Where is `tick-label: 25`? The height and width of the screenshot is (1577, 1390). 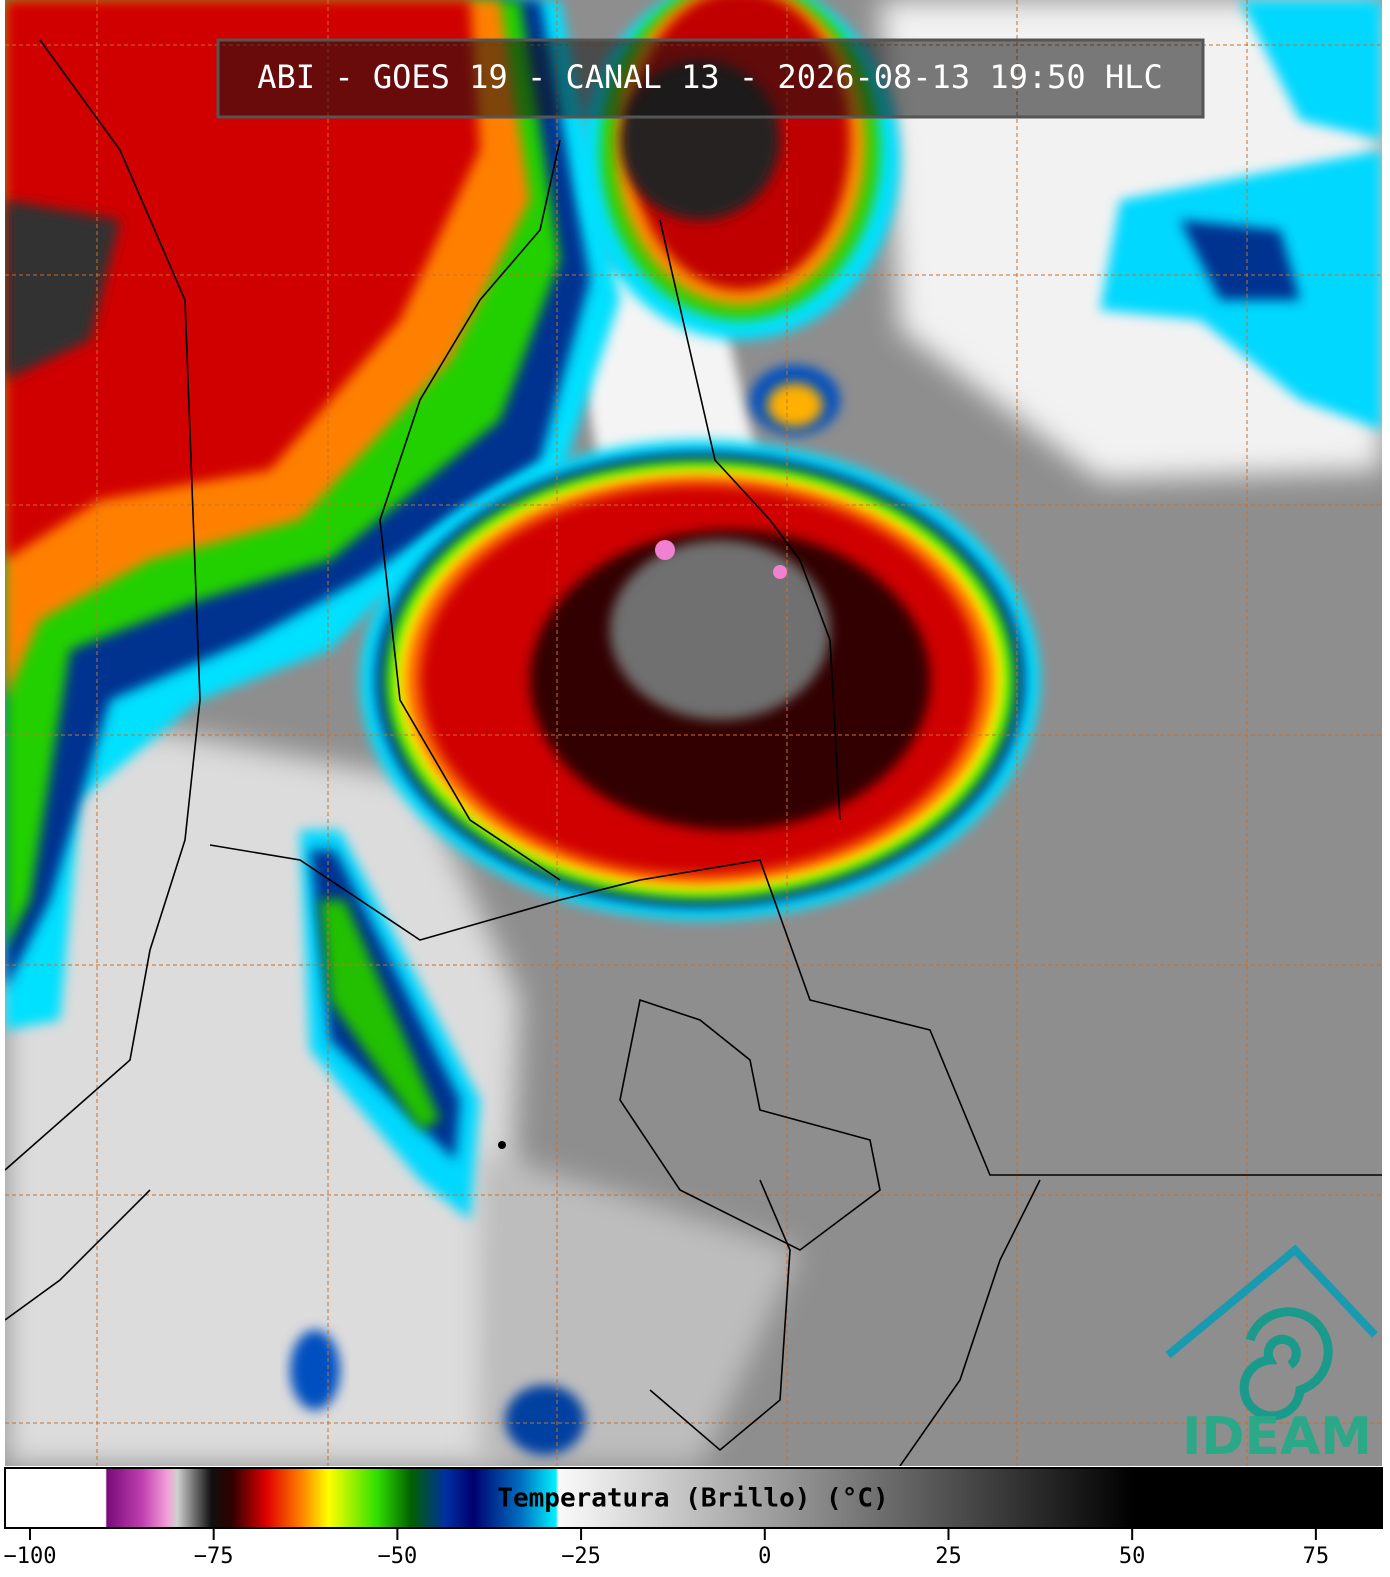 tick-label: 25 is located at coordinates (948, 1556).